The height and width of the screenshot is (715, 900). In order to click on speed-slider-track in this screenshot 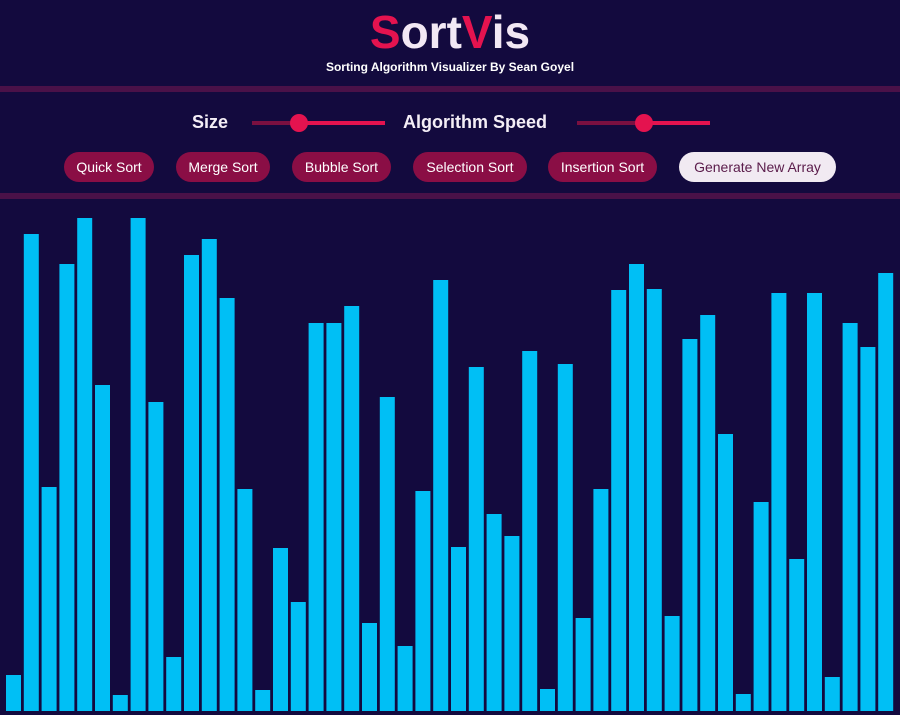, I will do `click(610, 123)`.